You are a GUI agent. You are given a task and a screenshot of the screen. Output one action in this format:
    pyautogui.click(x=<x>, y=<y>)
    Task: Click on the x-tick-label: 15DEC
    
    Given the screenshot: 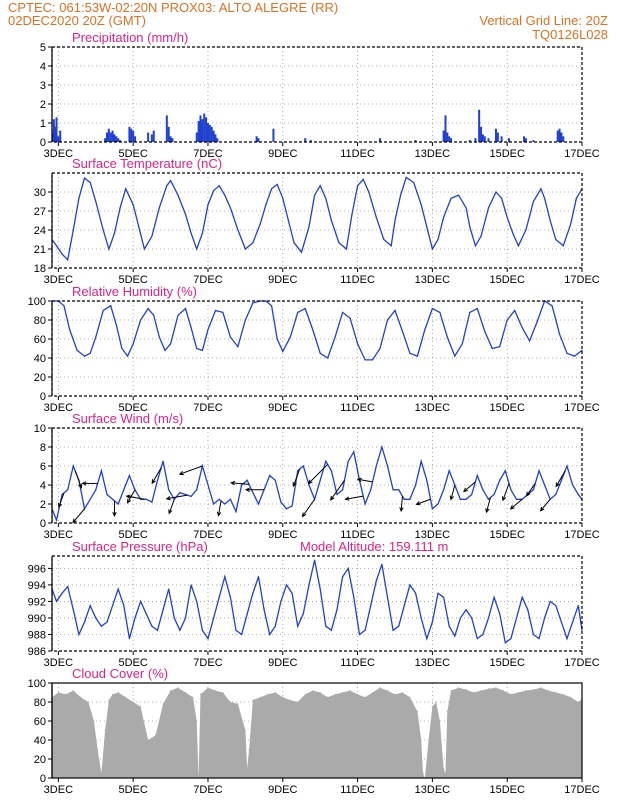 What is the action you would take?
    pyautogui.click(x=507, y=790)
    